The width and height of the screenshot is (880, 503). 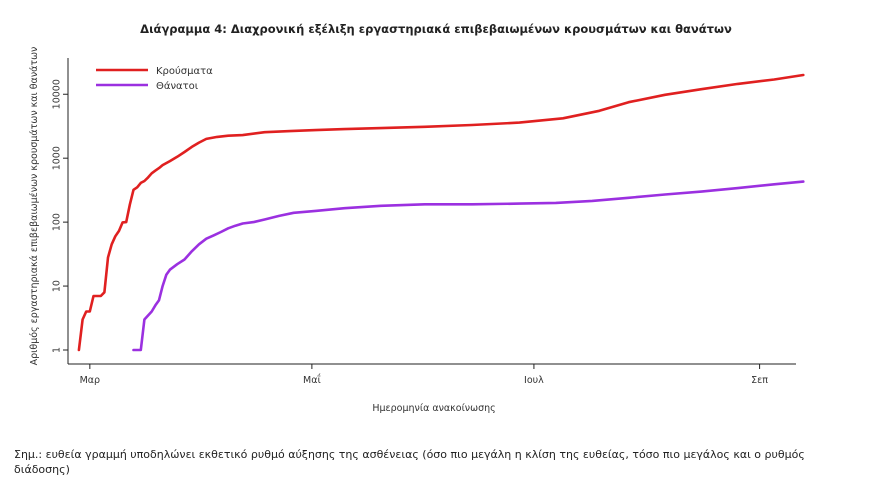 I want to click on x-ticks: Μαρ Μαΐ Ιουλ Σεπ, so click(x=424, y=375).